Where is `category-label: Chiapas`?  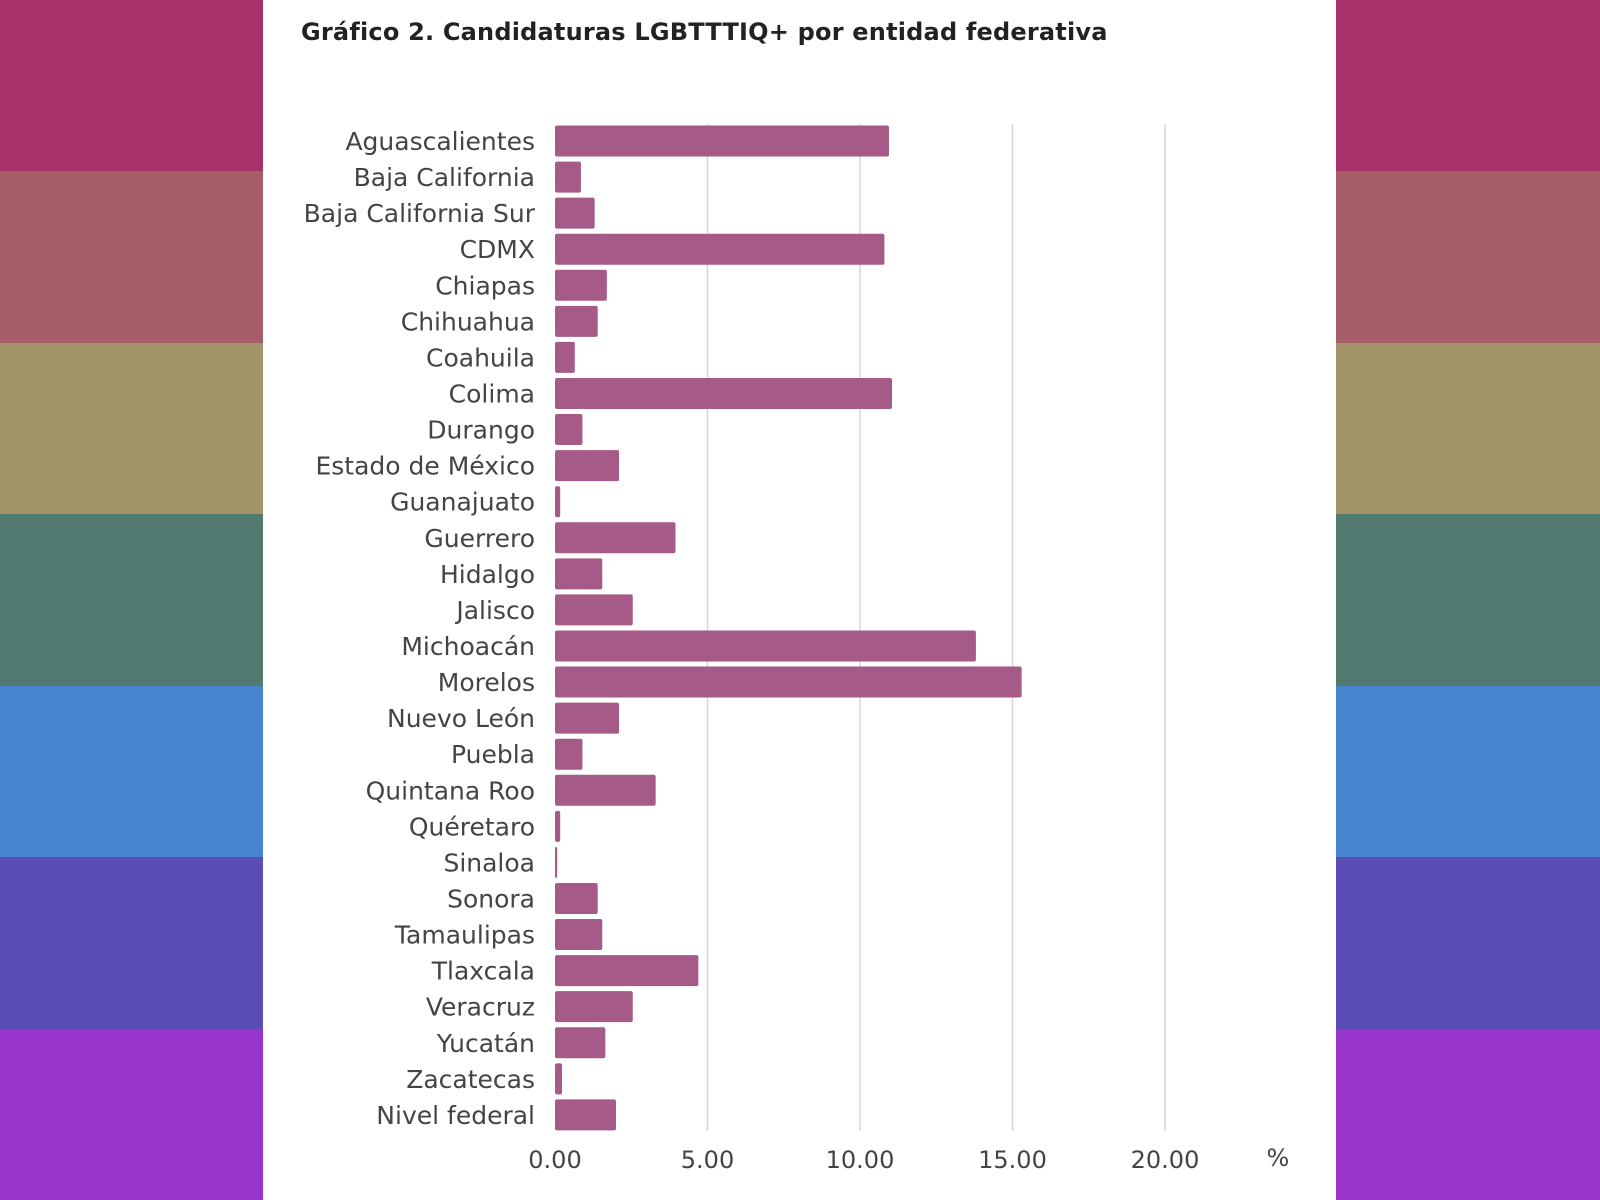
category-label: Chiapas is located at coordinates (485, 285).